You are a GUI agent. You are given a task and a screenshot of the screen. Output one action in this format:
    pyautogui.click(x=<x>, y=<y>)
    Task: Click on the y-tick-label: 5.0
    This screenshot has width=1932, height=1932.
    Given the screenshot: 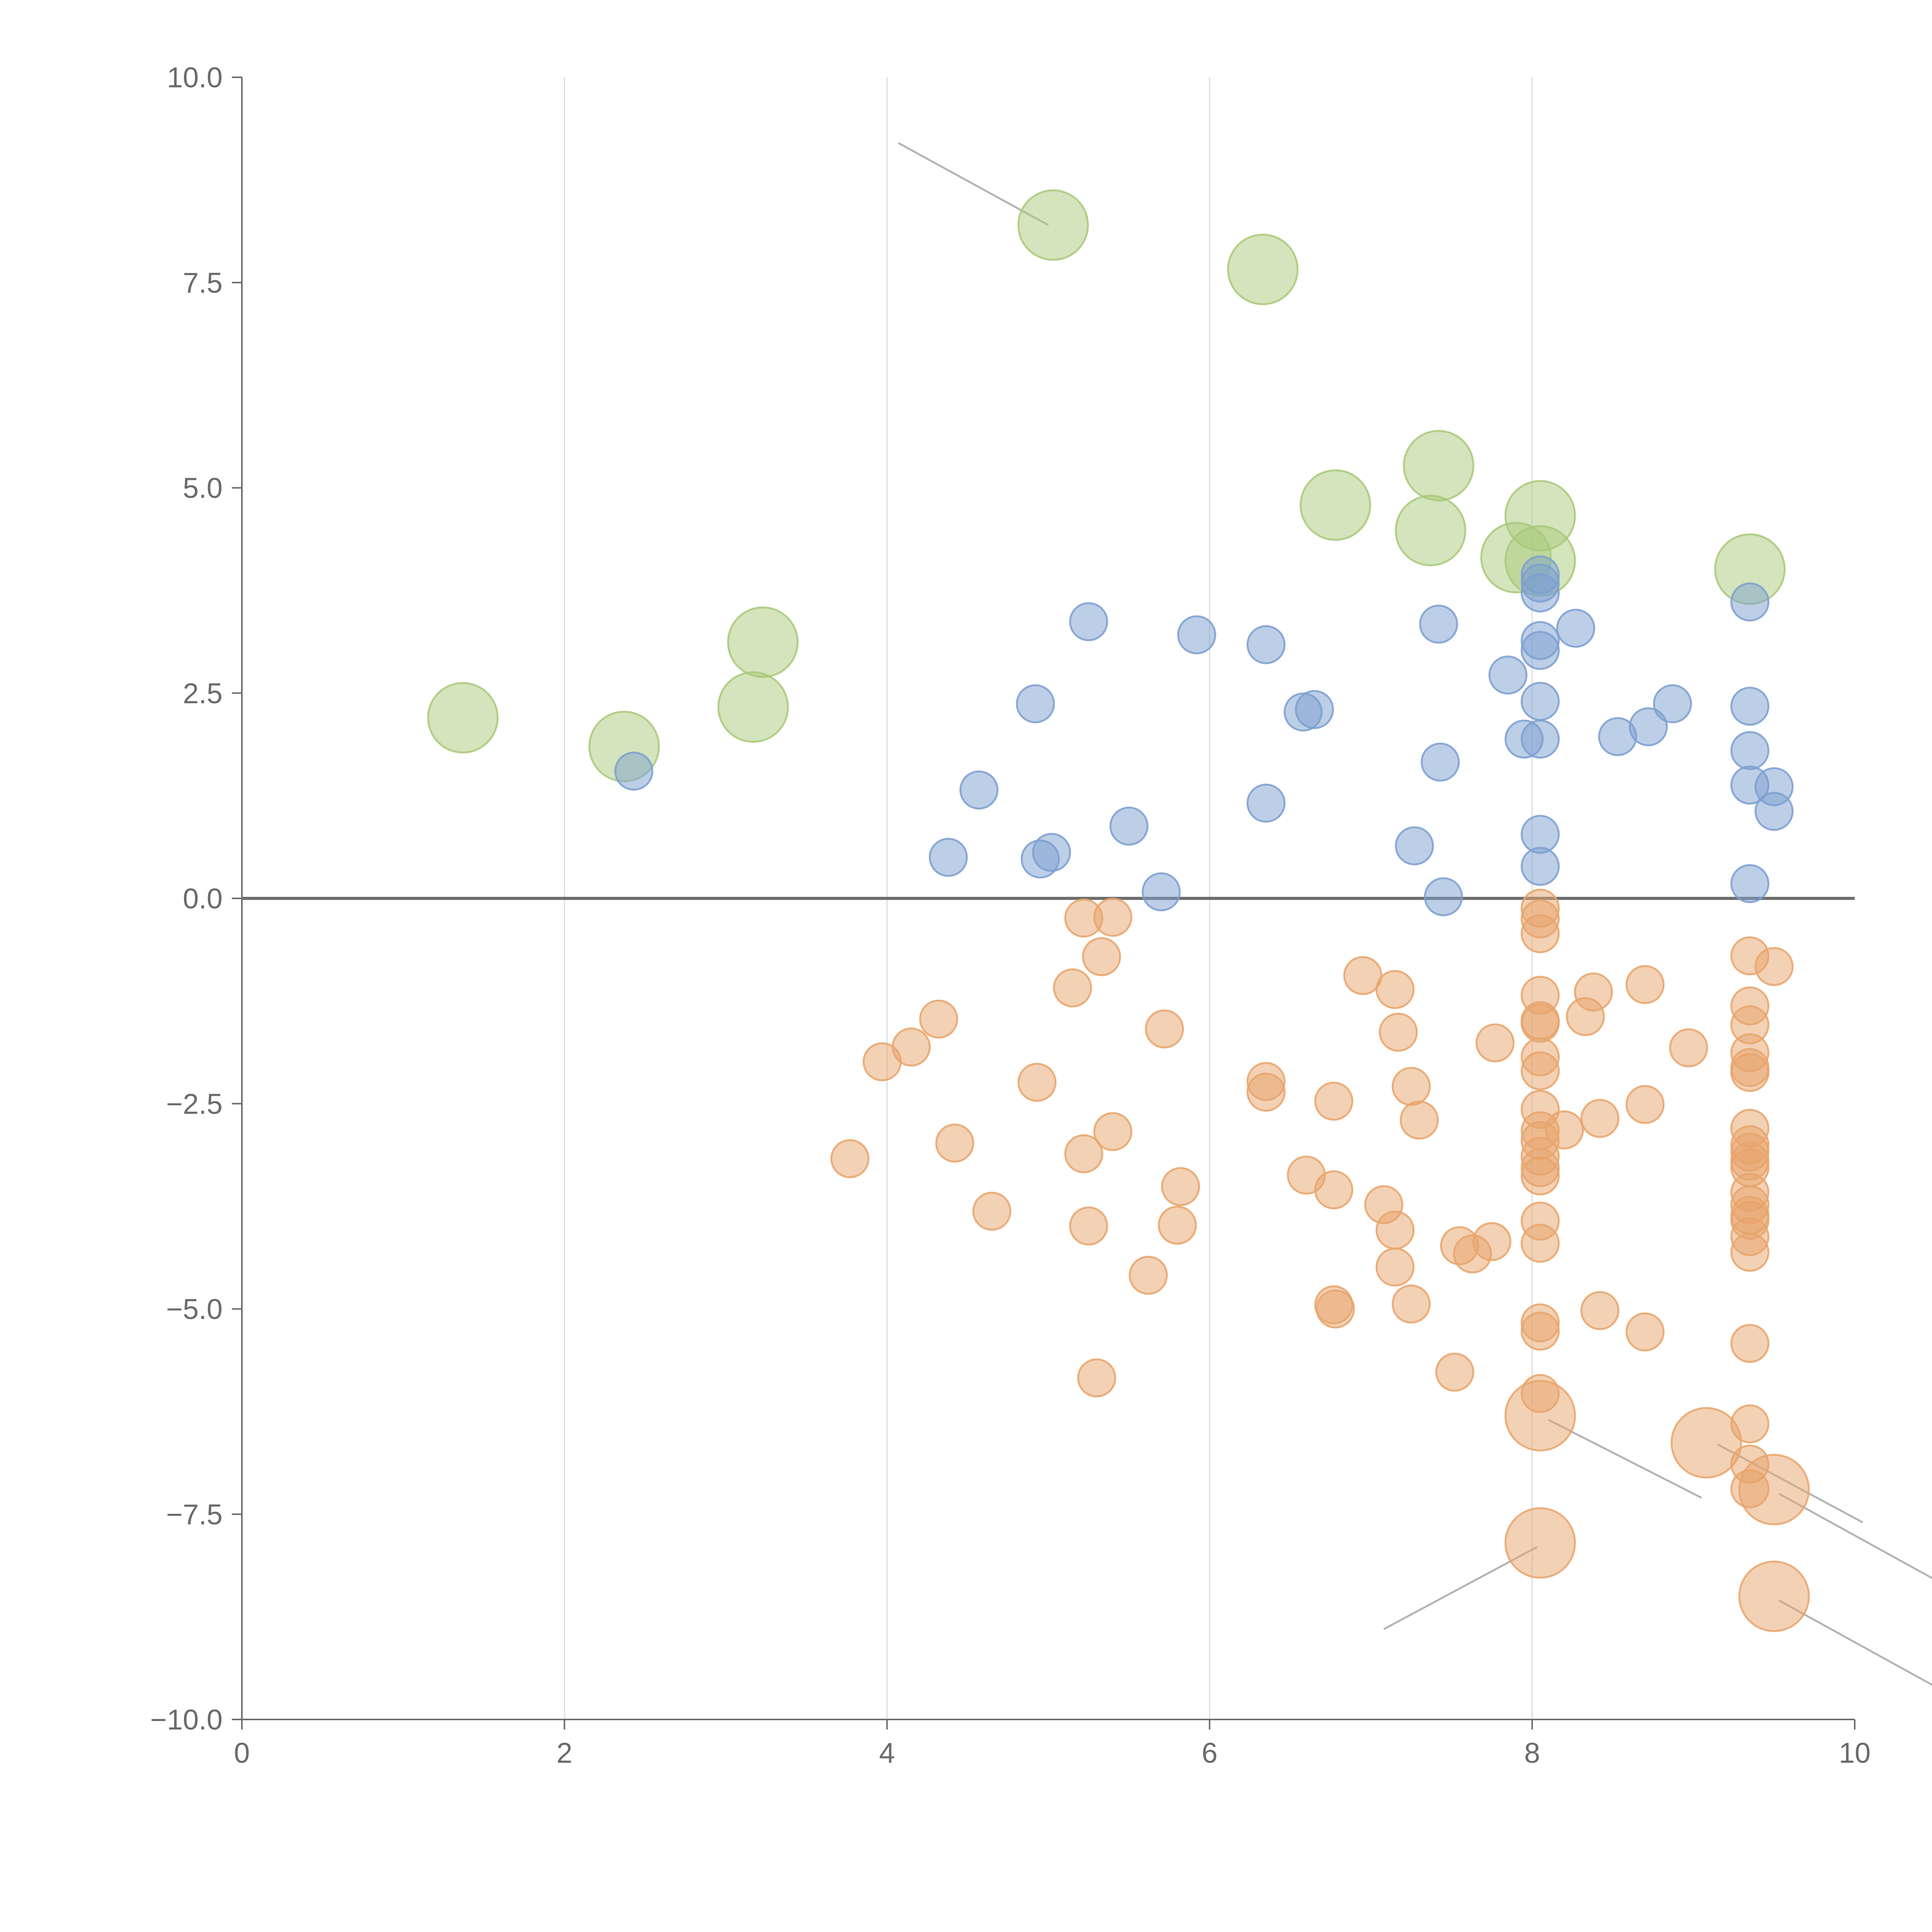 What is the action you would take?
    pyautogui.click(x=203, y=488)
    